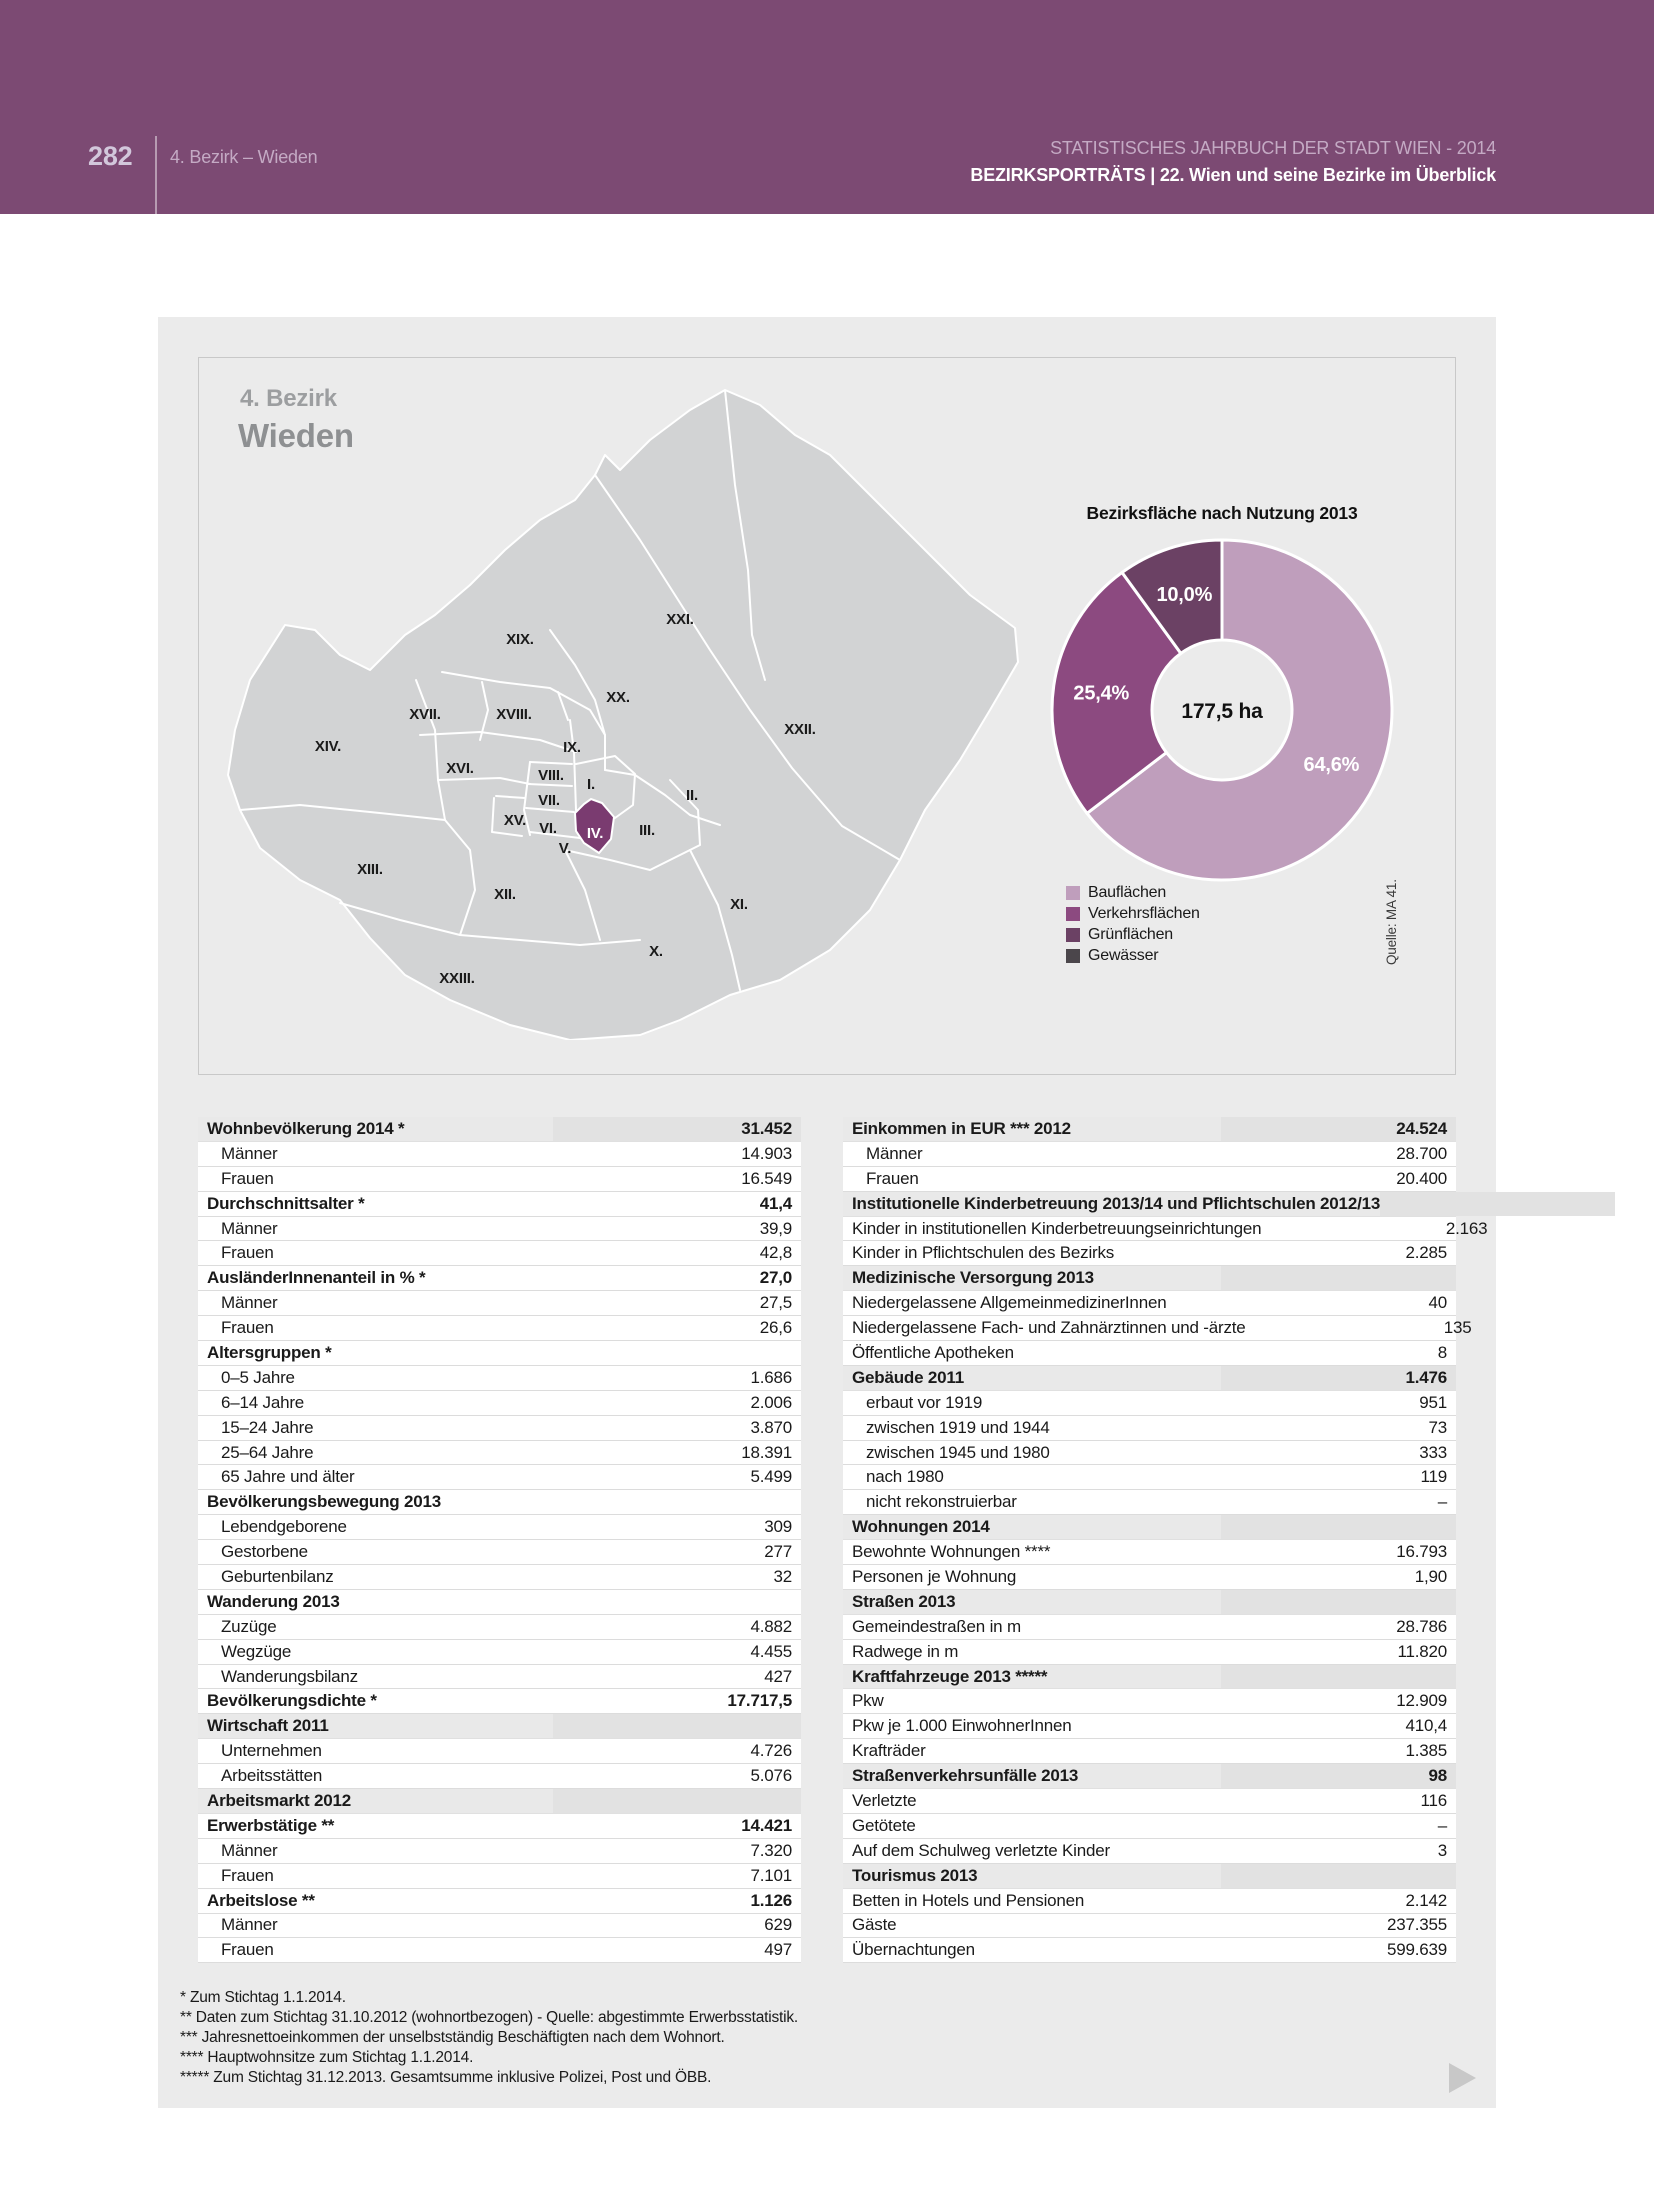 The image size is (1654, 2205). What do you see at coordinates (1149, 1577) in the screenshot?
I see `table-row: Personen je Wohnung 1,90` at bounding box center [1149, 1577].